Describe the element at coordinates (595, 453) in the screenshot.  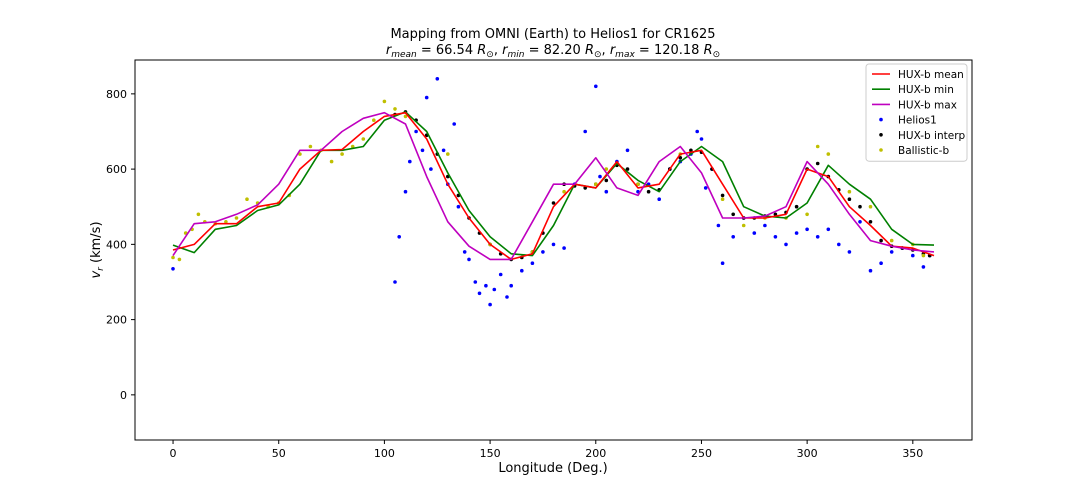
I see `x-tick-label: 200` at that location.